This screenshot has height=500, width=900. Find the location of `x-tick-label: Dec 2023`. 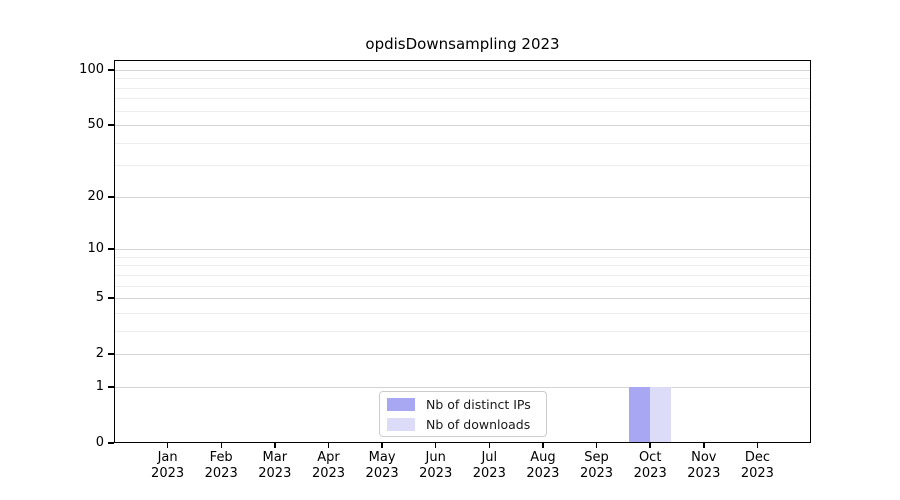

x-tick-label: Dec 2023 is located at coordinates (757, 466).